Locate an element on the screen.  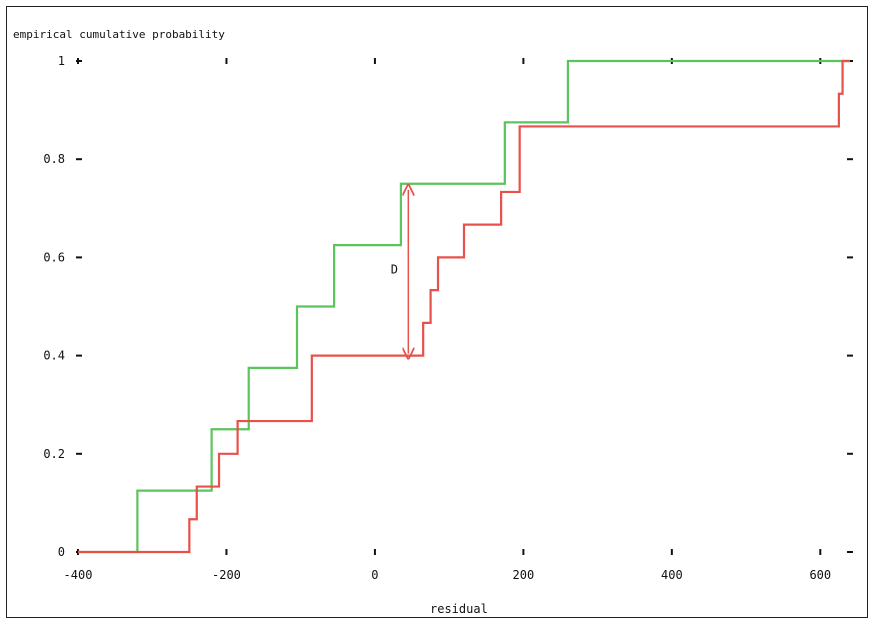
x-tick-label-4: 400 is located at coordinates (672, 575).